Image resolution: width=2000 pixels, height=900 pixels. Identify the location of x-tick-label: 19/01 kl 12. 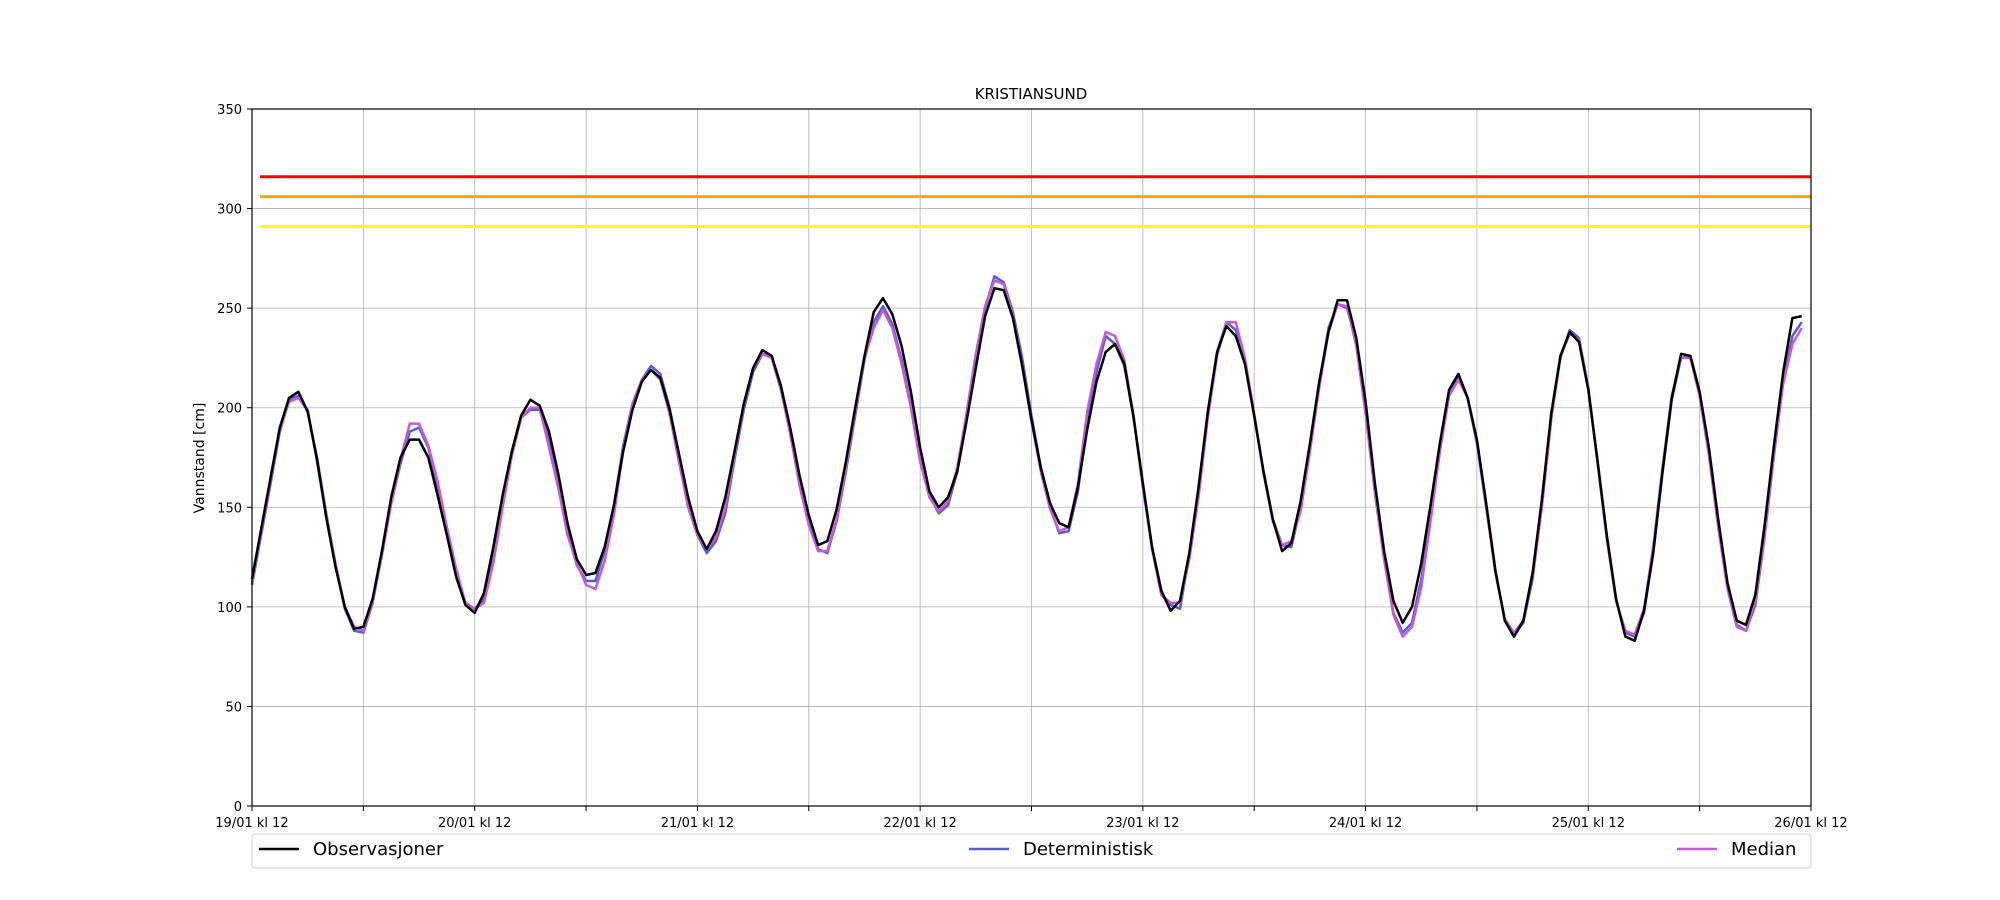
(251, 823).